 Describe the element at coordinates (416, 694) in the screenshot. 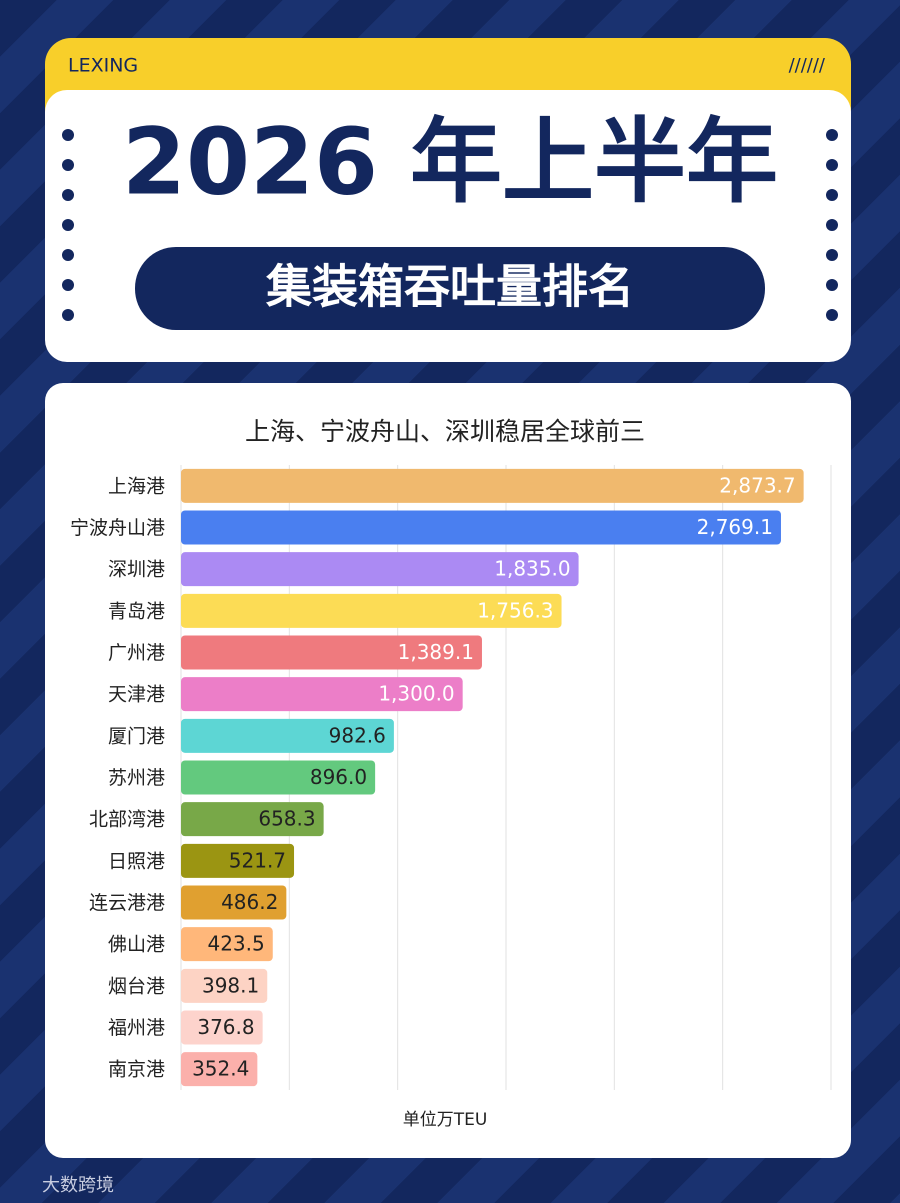

I see `value-label: 1,300.0` at that location.